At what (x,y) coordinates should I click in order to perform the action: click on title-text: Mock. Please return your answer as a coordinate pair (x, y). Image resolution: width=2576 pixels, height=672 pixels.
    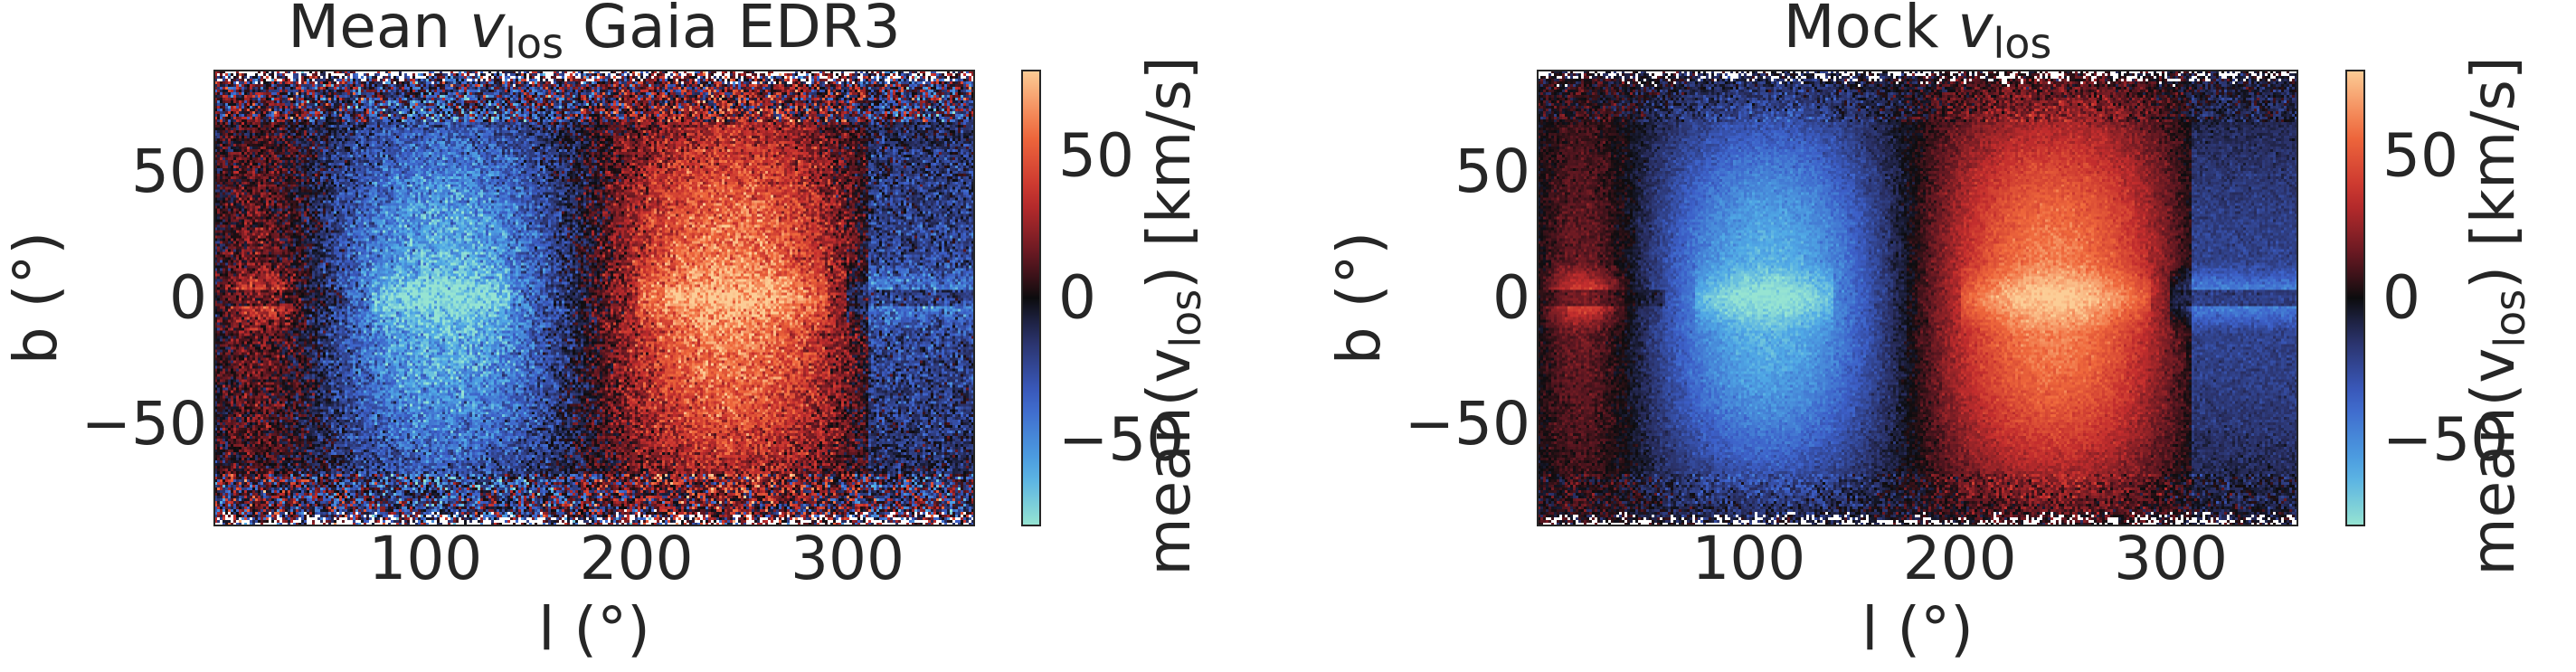
    Looking at the image, I should click on (1871, 31).